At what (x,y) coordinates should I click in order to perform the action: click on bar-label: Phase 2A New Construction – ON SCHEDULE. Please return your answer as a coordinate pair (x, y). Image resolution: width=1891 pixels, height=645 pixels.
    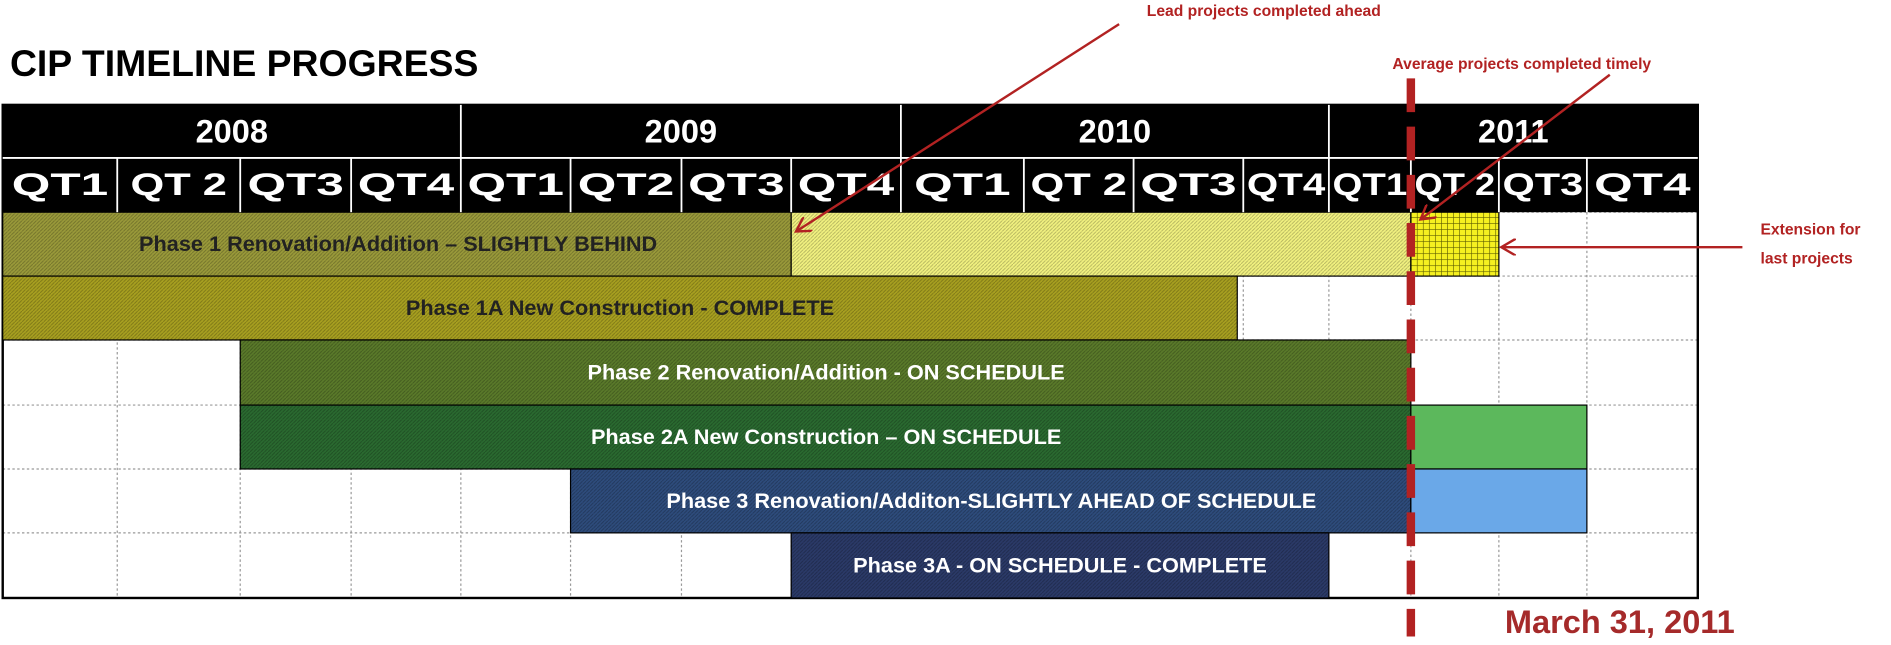
    Looking at the image, I should click on (826, 436).